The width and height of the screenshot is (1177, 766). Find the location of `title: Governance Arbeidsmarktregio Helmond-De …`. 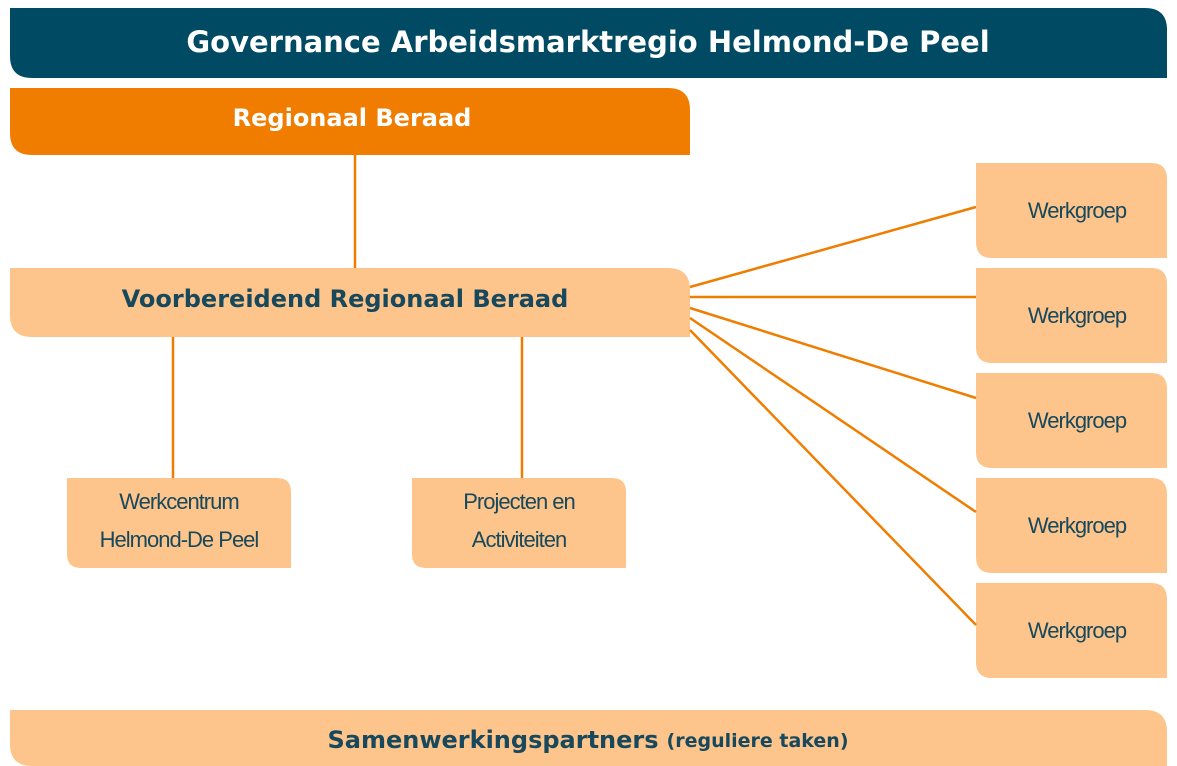

title: Governance Arbeidsmarktregio Helmond-De … is located at coordinates (587, 42).